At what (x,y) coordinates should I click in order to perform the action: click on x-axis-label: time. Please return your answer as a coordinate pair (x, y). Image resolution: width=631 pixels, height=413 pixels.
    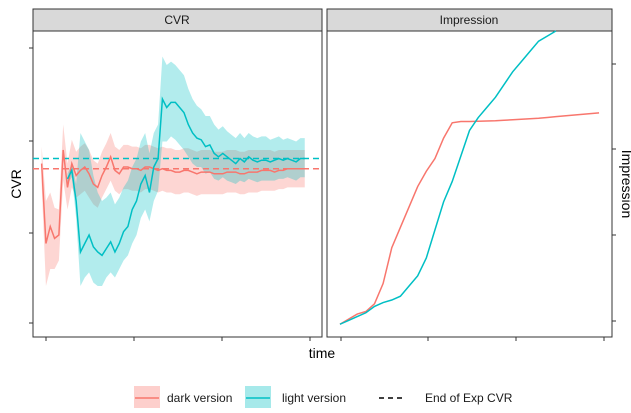
    Looking at the image, I should click on (322, 353).